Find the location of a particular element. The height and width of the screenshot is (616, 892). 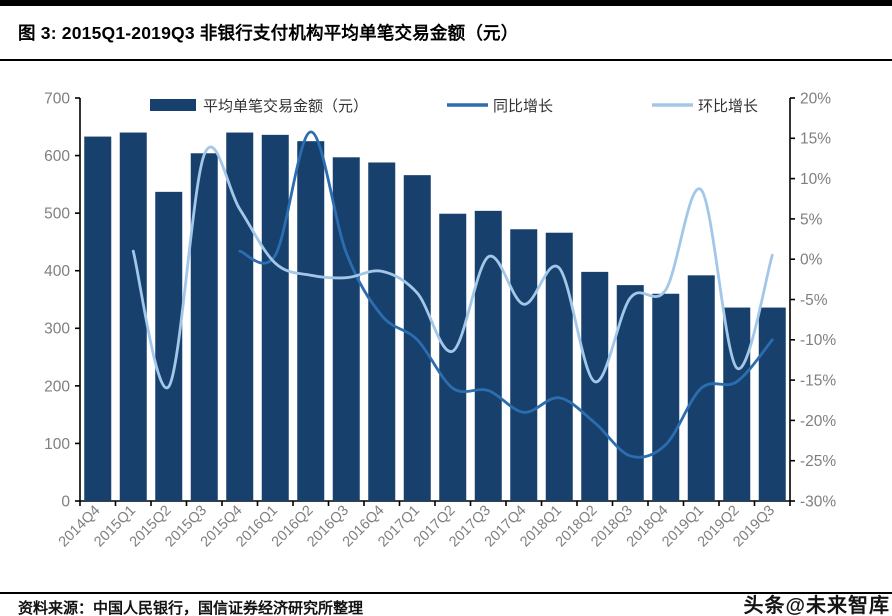

left-tick-label: 600 is located at coordinates (57, 156).